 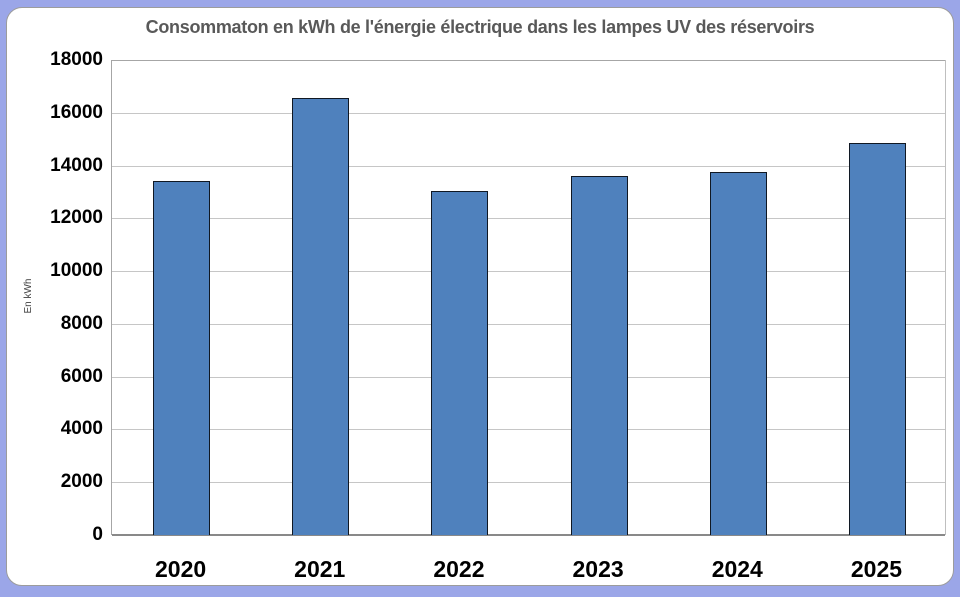 I want to click on bar-2020, so click(x=182, y=358).